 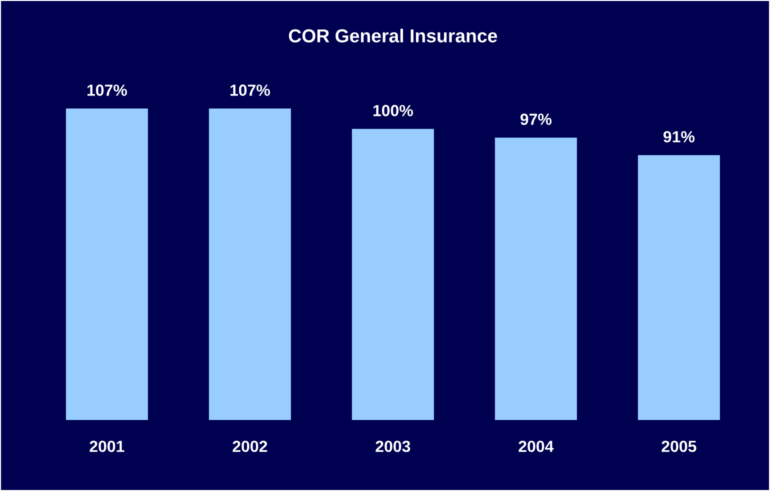 What do you see at coordinates (107, 446) in the screenshot?
I see `x-tick-label: 2001` at bounding box center [107, 446].